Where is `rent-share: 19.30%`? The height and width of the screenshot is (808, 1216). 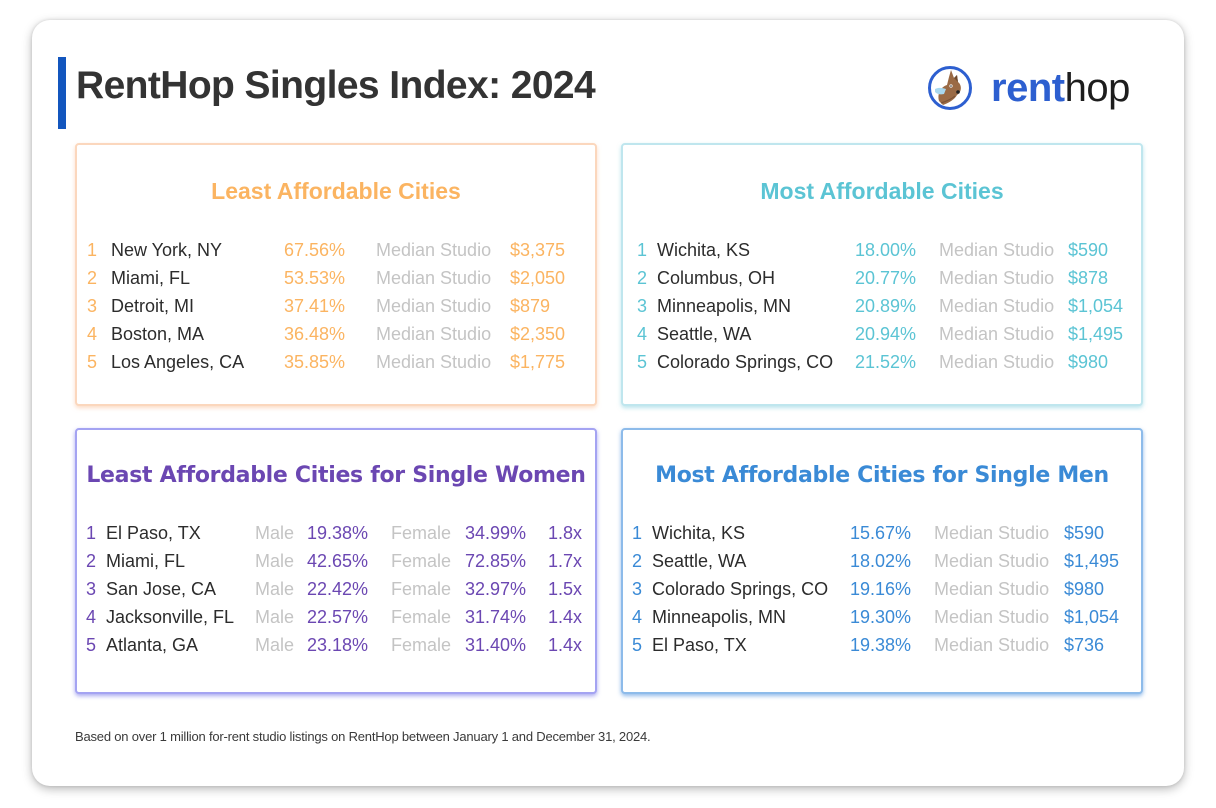 rent-share: 19.30% is located at coordinates (881, 617).